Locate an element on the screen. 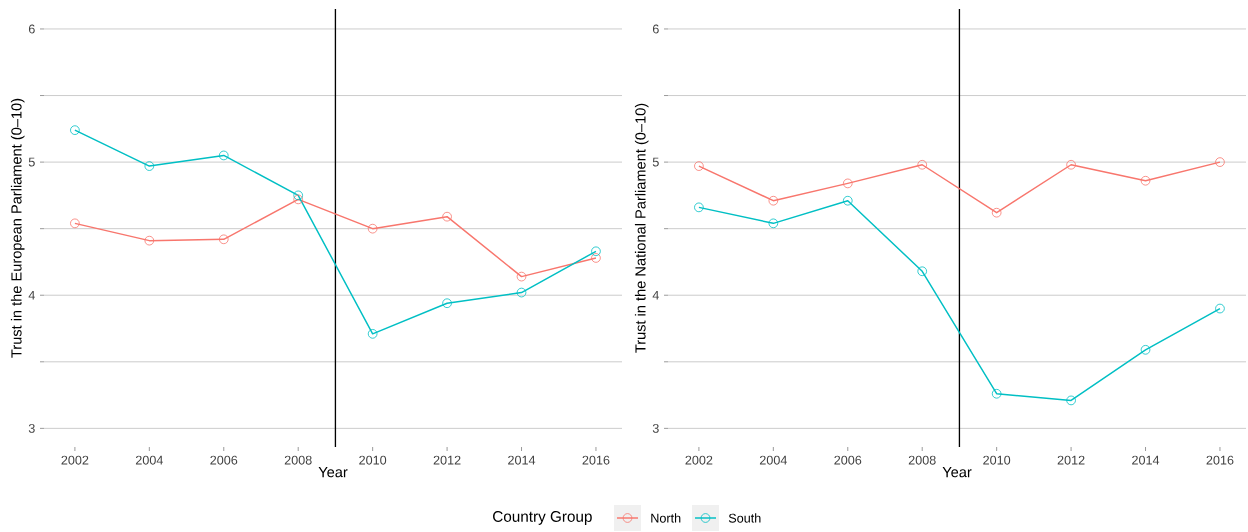 The image size is (1248, 532). legend-label: South is located at coordinates (744, 518).